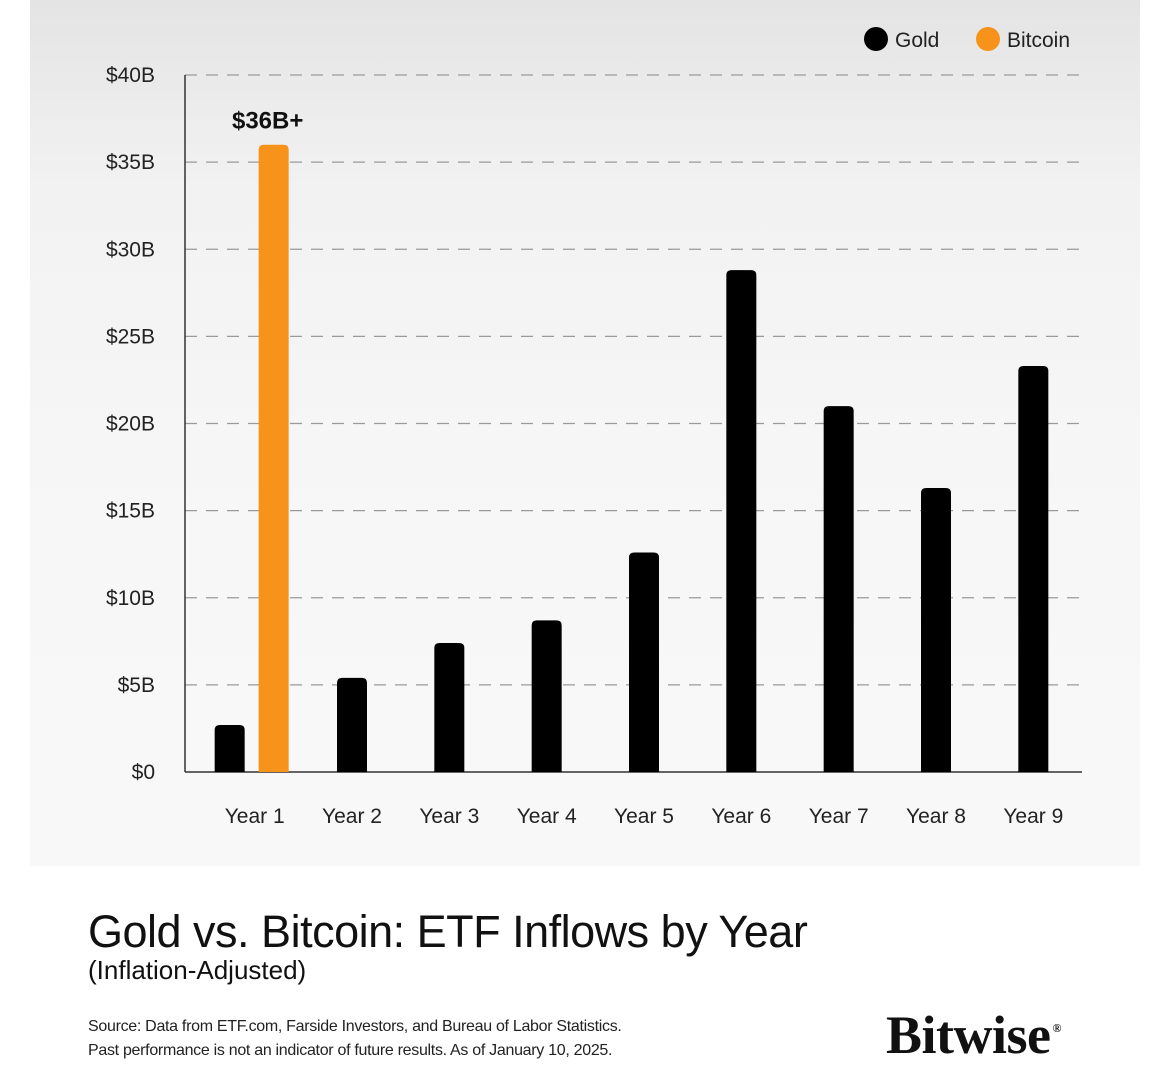 The height and width of the screenshot is (1081, 1170). Describe the element at coordinates (449, 816) in the screenshot. I see `x-tick-label: Year 3` at that location.